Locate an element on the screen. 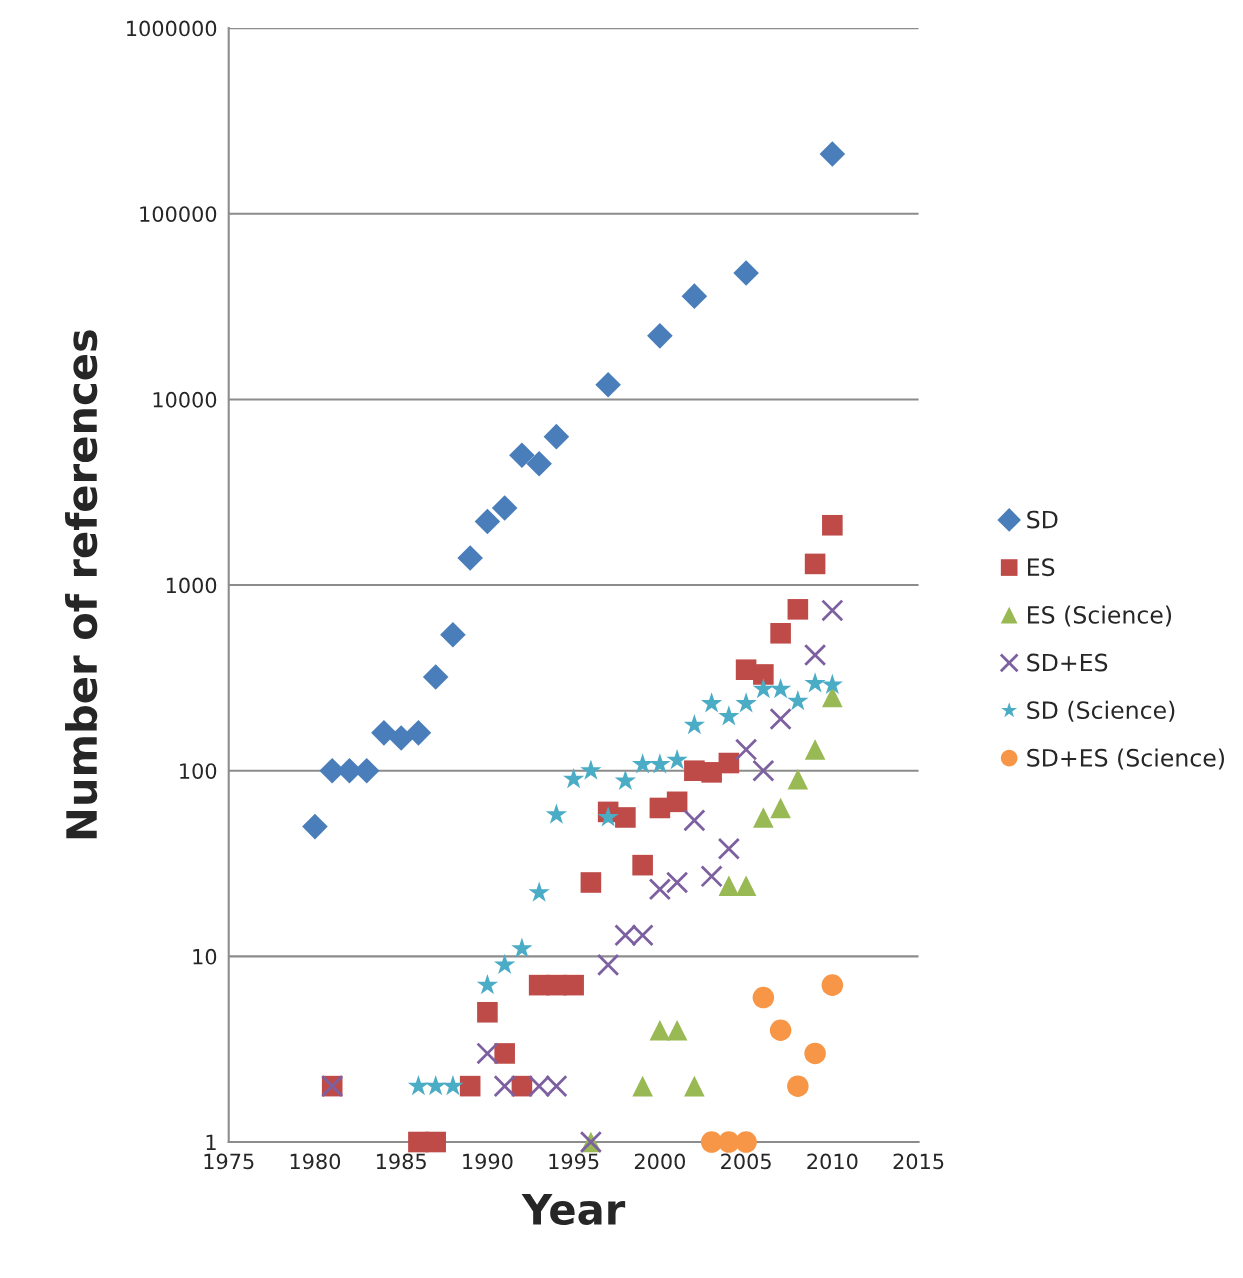 The height and width of the screenshot is (1278, 1243). legend-label: SD+ES is located at coordinates (1067, 662).